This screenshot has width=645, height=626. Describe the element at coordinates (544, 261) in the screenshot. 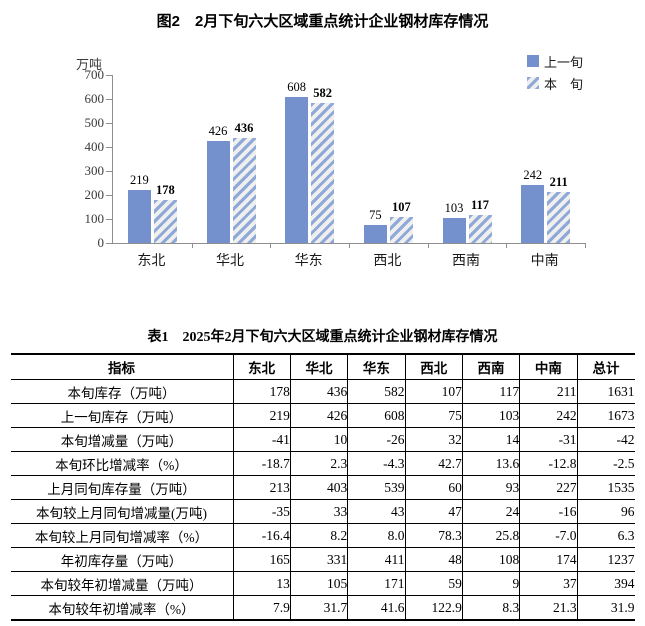

I see `x-axis-category-label: 中南` at that location.